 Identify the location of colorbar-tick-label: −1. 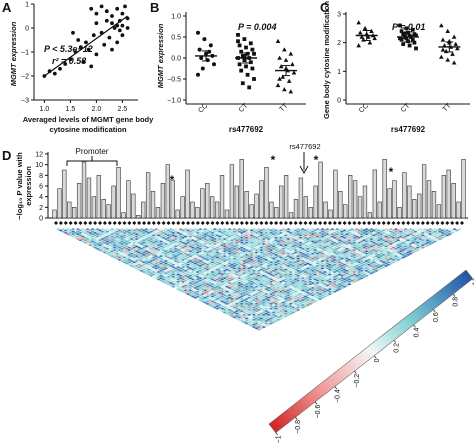
(278, 439).